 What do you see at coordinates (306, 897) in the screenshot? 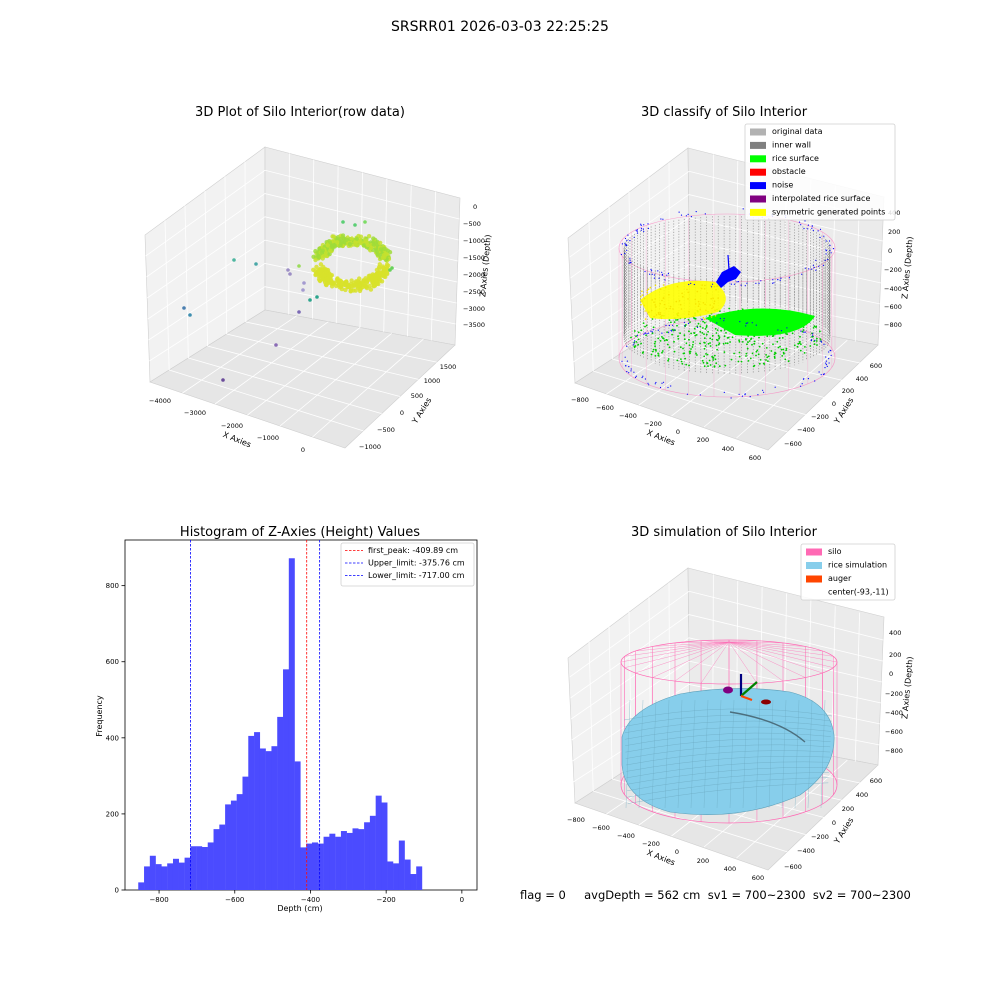
I see `panel3-x-ticks: −800 −600 −400 −200 0` at bounding box center [306, 897].